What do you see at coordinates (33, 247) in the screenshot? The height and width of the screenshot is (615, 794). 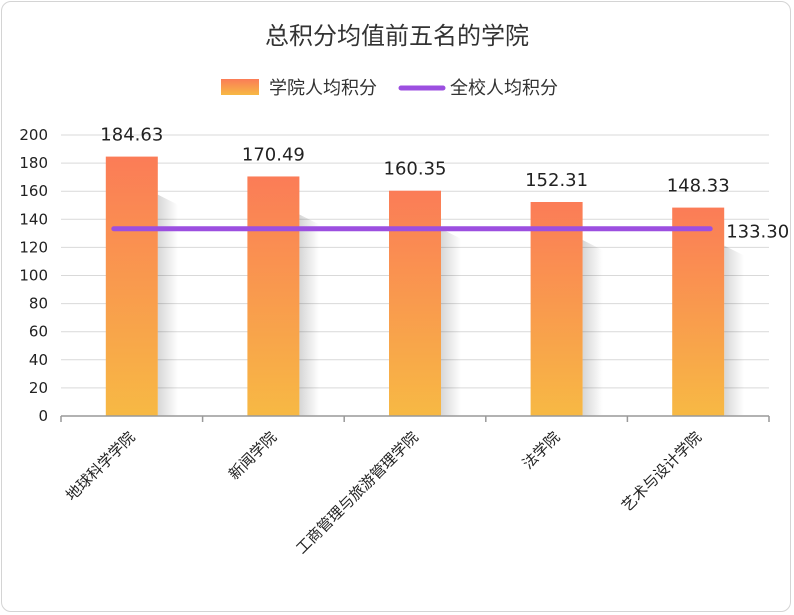 I see `y-tick-label: 120` at bounding box center [33, 247].